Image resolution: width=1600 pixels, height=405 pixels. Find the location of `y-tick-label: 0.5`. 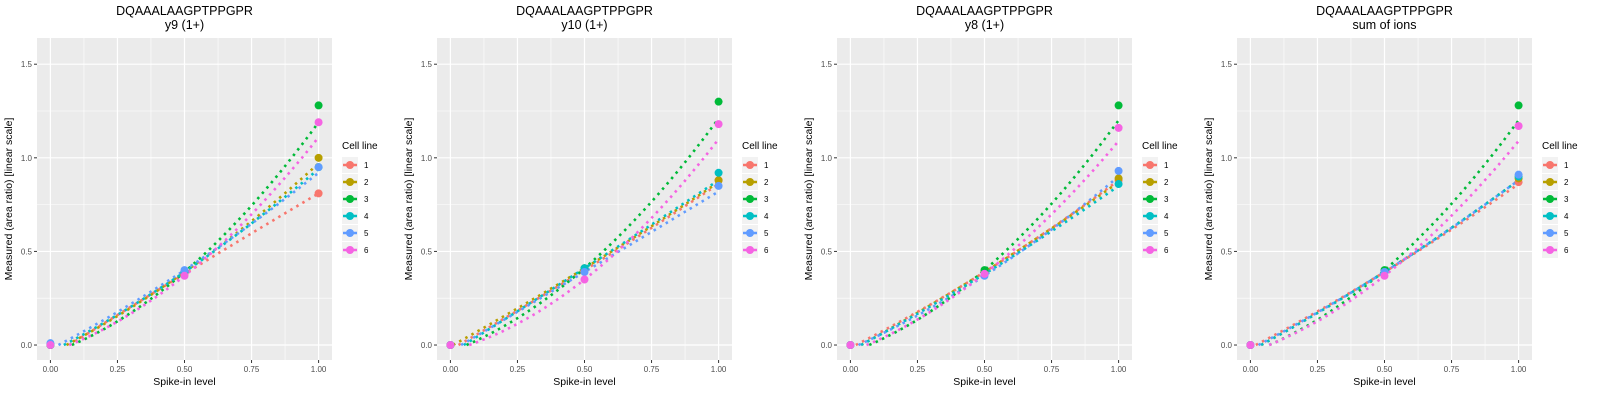

y-tick-label: 0.5 is located at coordinates (27, 251).